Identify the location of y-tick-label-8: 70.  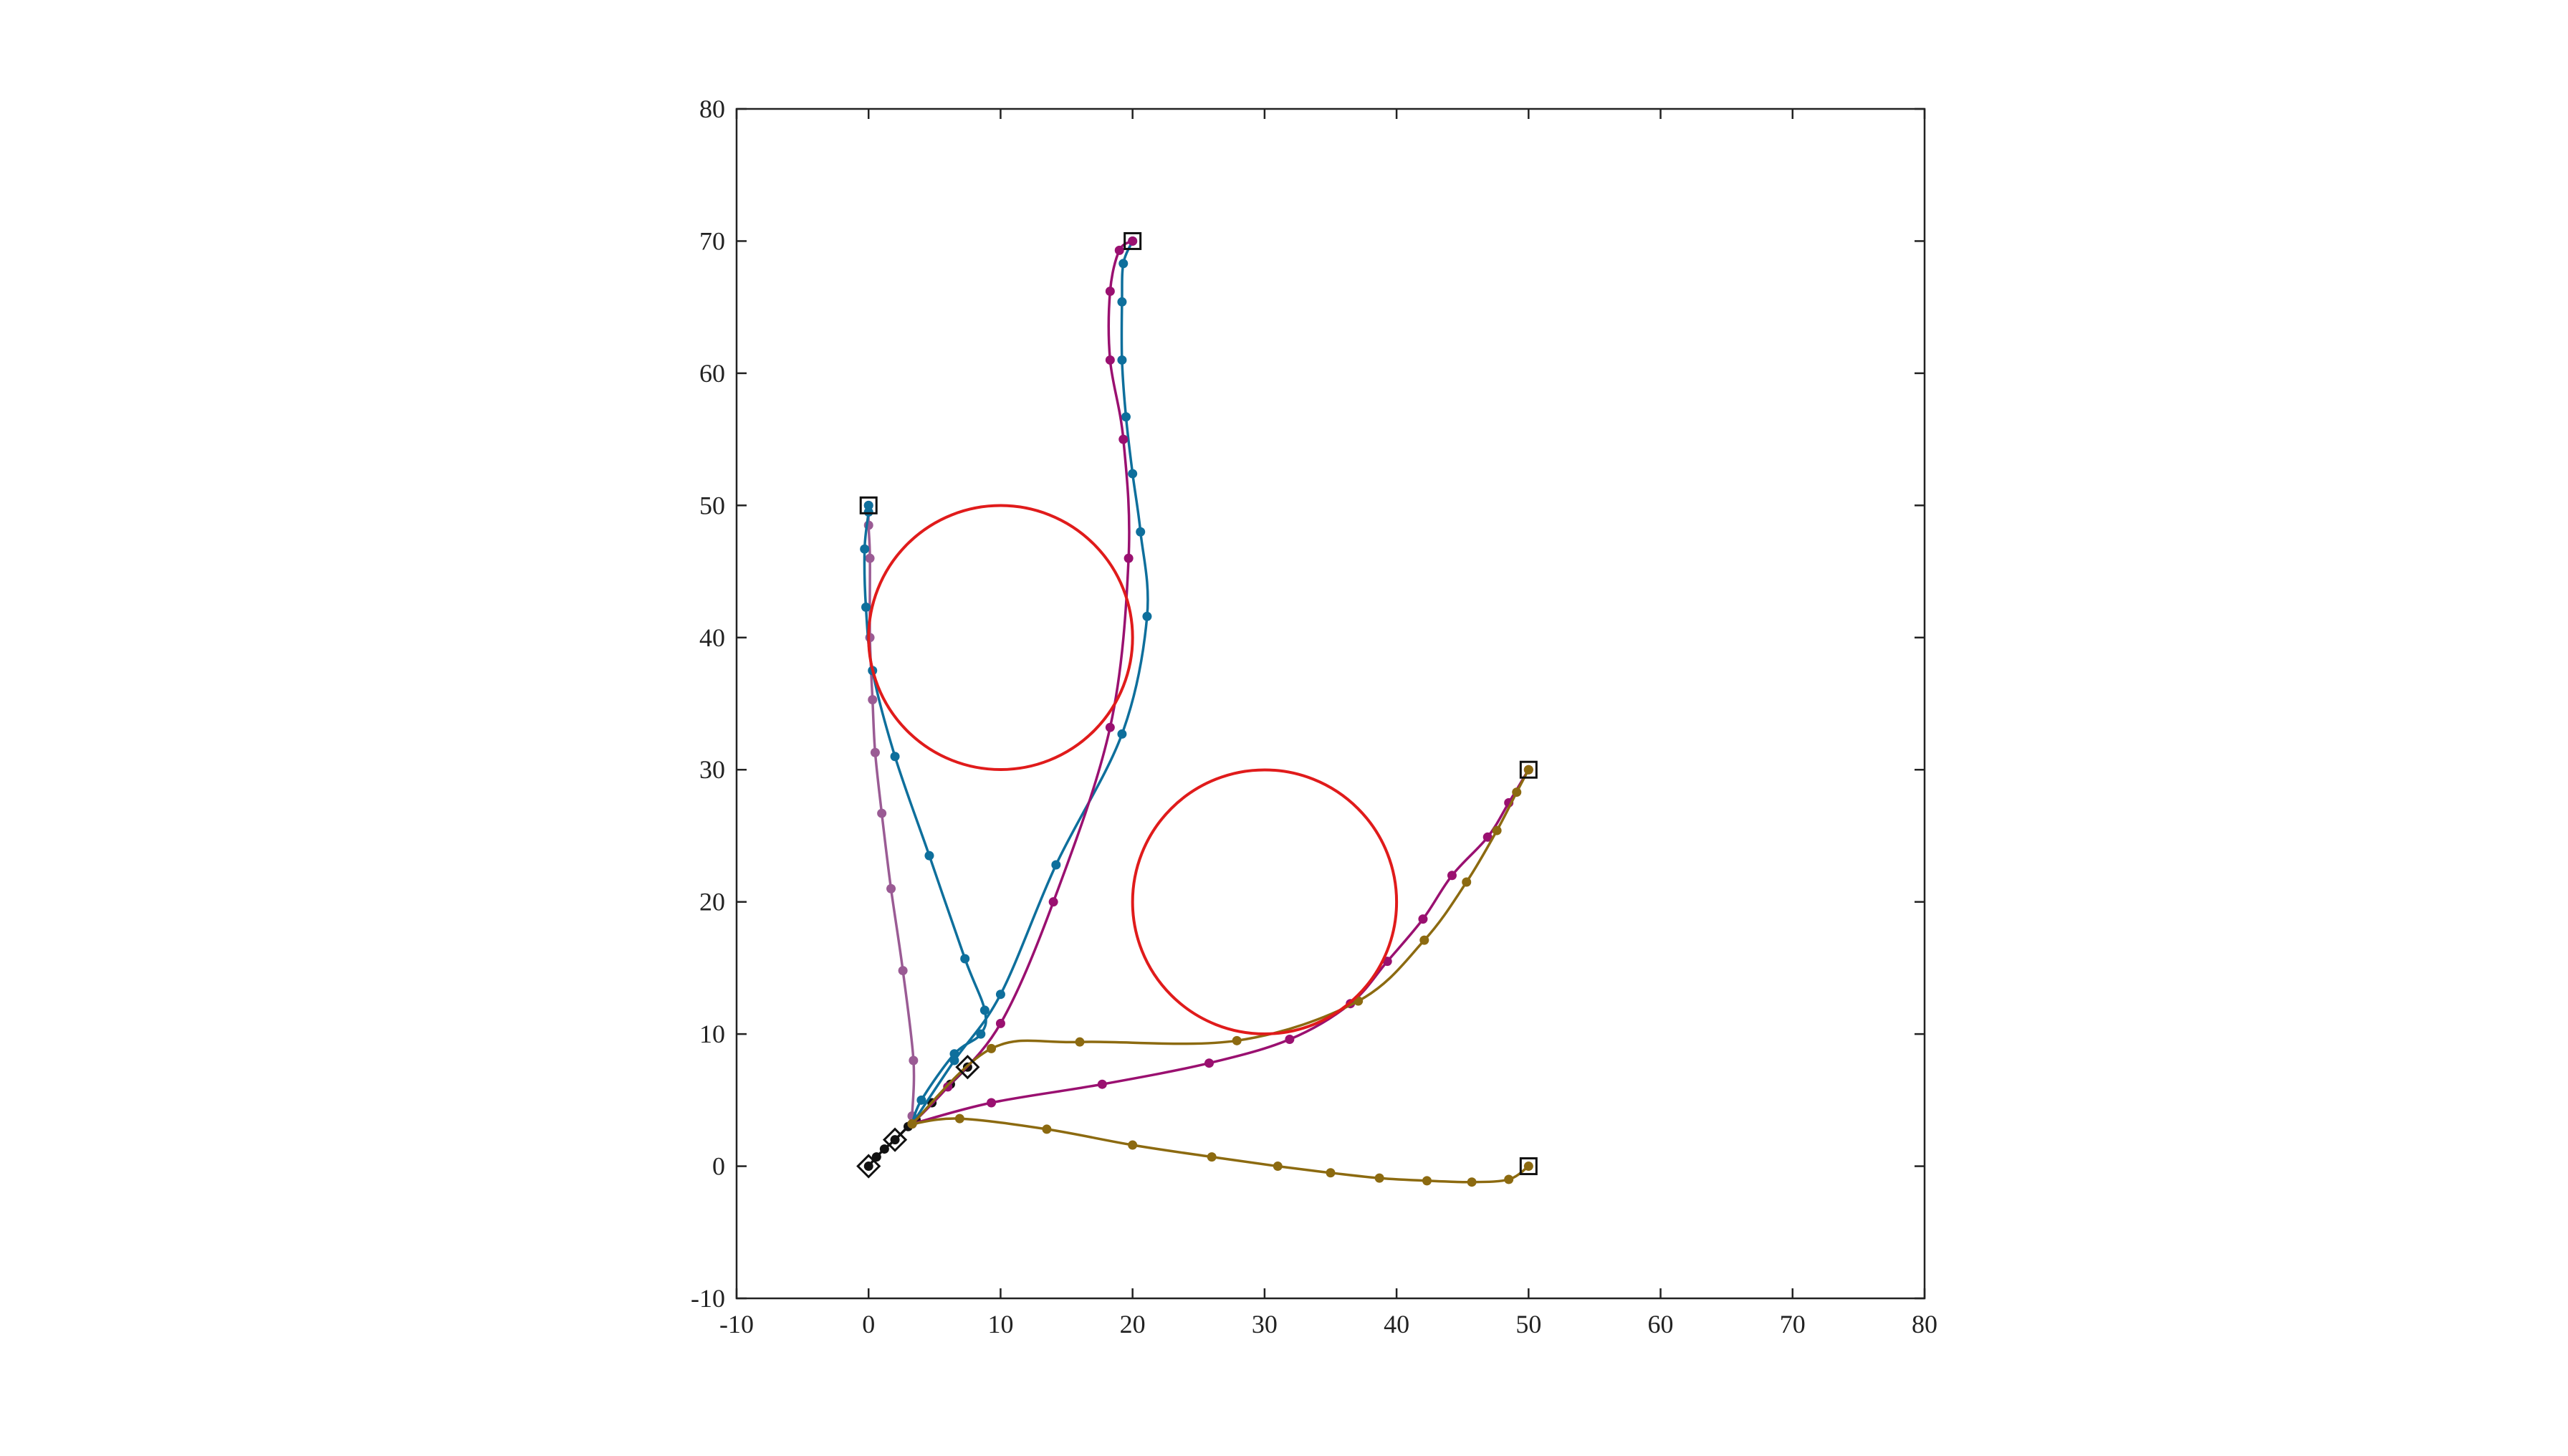
(712, 240).